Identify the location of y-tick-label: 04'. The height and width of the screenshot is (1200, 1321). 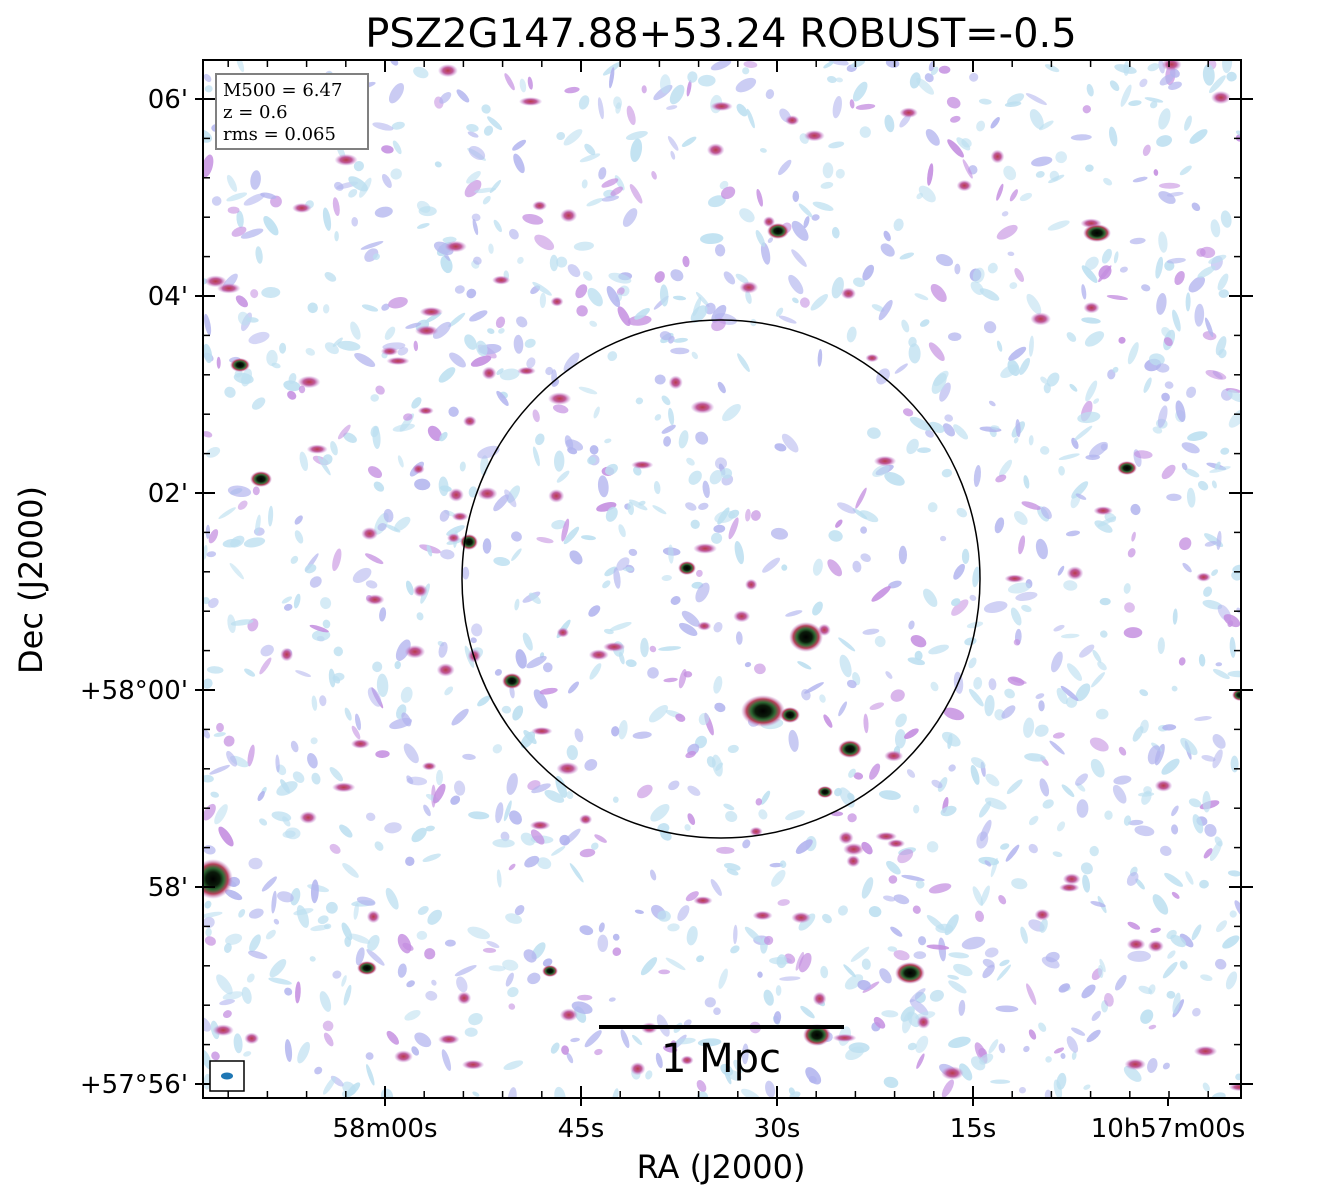
(168, 297).